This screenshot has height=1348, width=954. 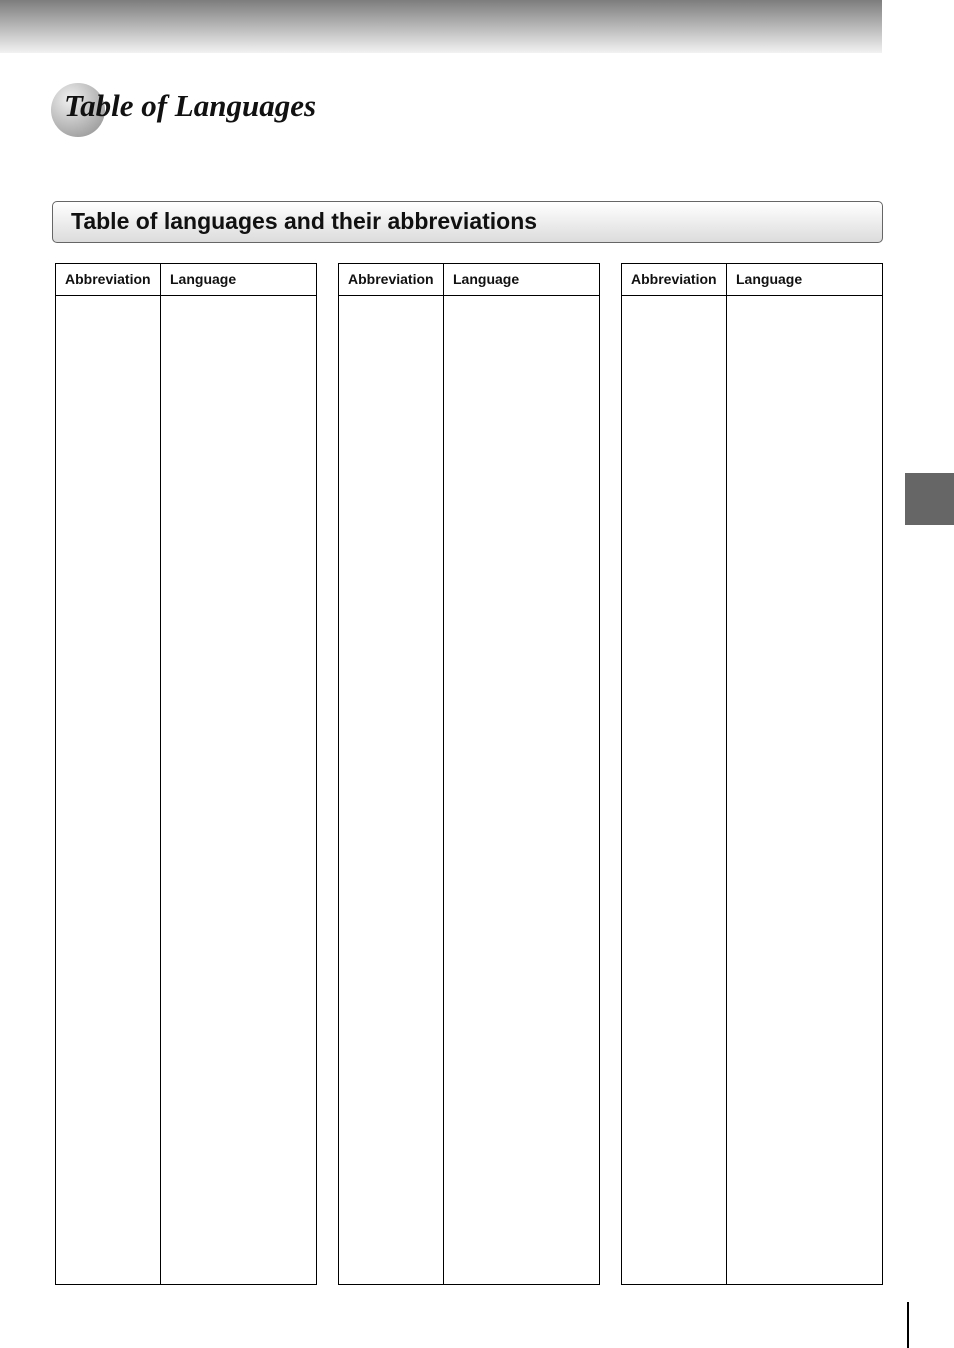 I want to click on page-title: Table of Languages, so click(x=190, y=105).